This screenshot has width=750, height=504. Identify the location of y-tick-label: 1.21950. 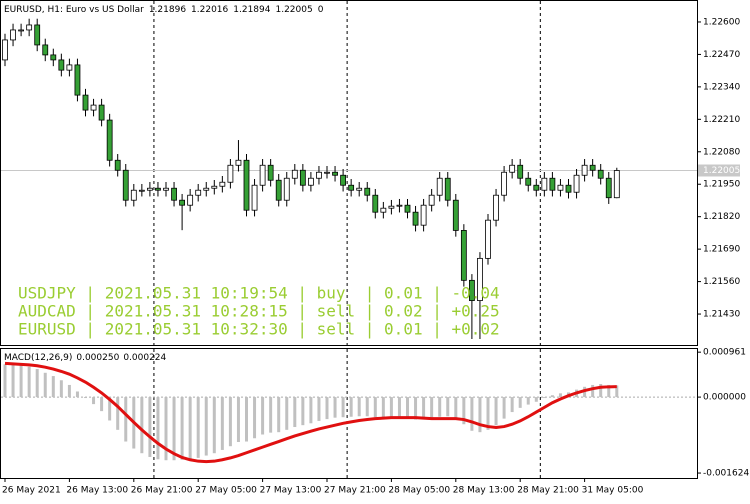
(721, 185).